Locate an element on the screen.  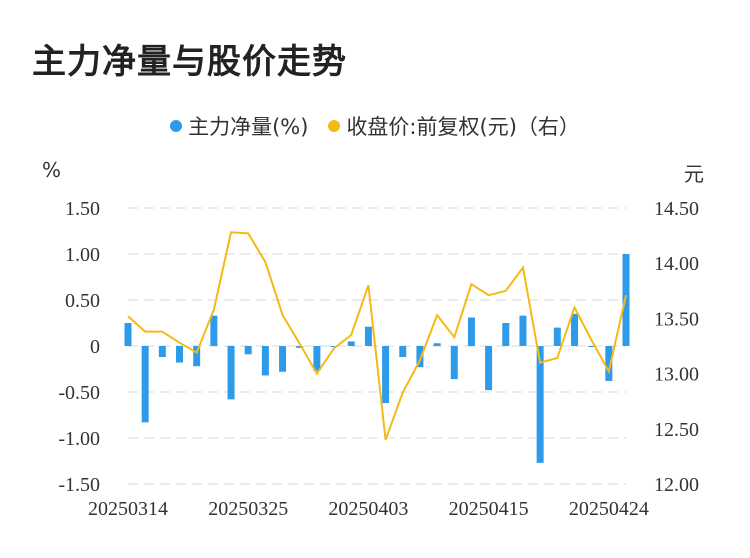
left-axis-tick-label: -1.00 is located at coordinates (79, 439).